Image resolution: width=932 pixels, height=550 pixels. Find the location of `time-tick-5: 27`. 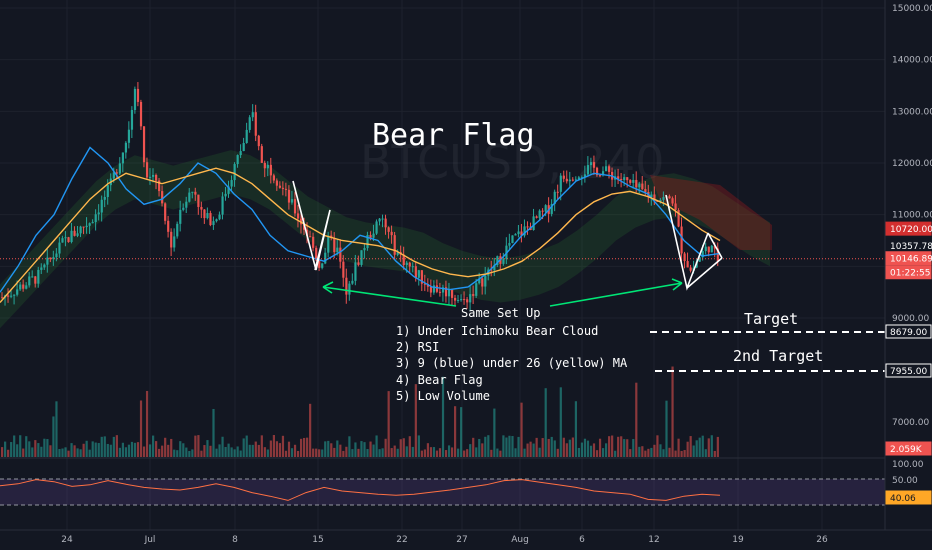

time-tick-5: 27 is located at coordinates (461, 540).